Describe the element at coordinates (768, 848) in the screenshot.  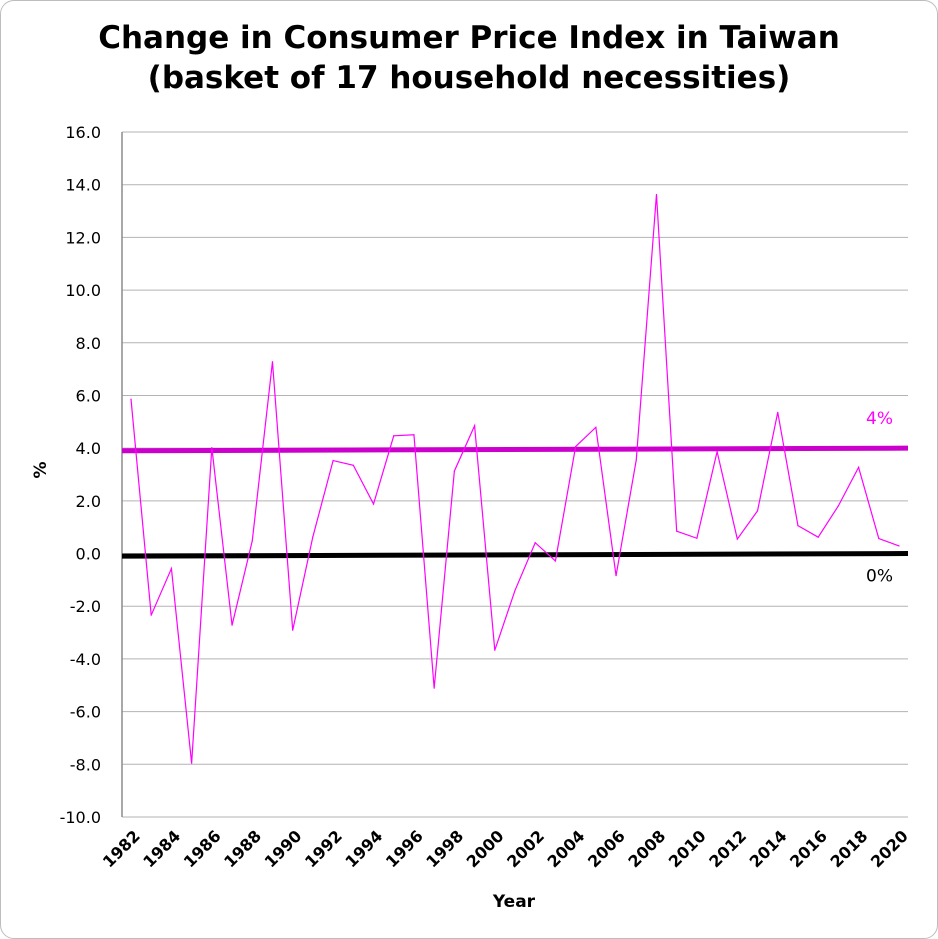
I see `x-tick-label: 2014` at that location.